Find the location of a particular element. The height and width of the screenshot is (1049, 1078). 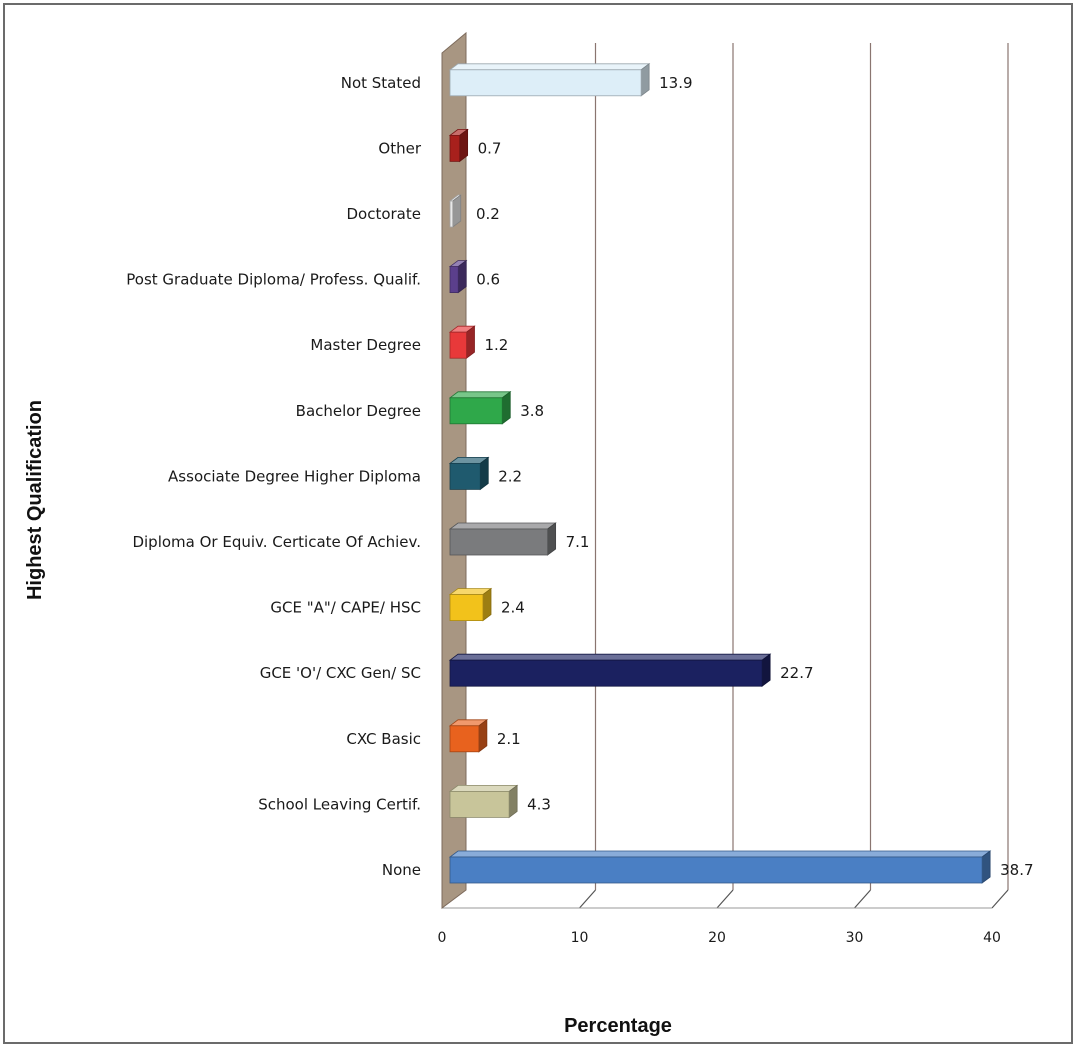

x-tick-label: 10 is located at coordinates (580, 938).